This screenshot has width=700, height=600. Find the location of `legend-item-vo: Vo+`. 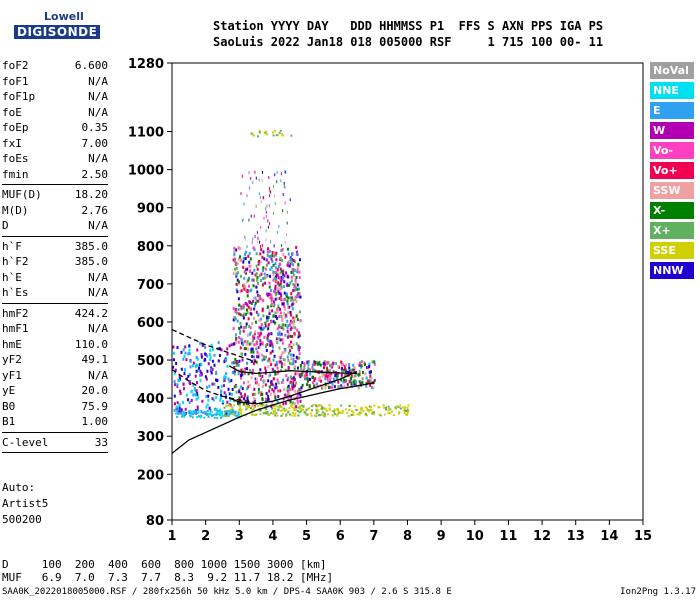

legend-item-vo: Vo+ is located at coordinates (672, 170).